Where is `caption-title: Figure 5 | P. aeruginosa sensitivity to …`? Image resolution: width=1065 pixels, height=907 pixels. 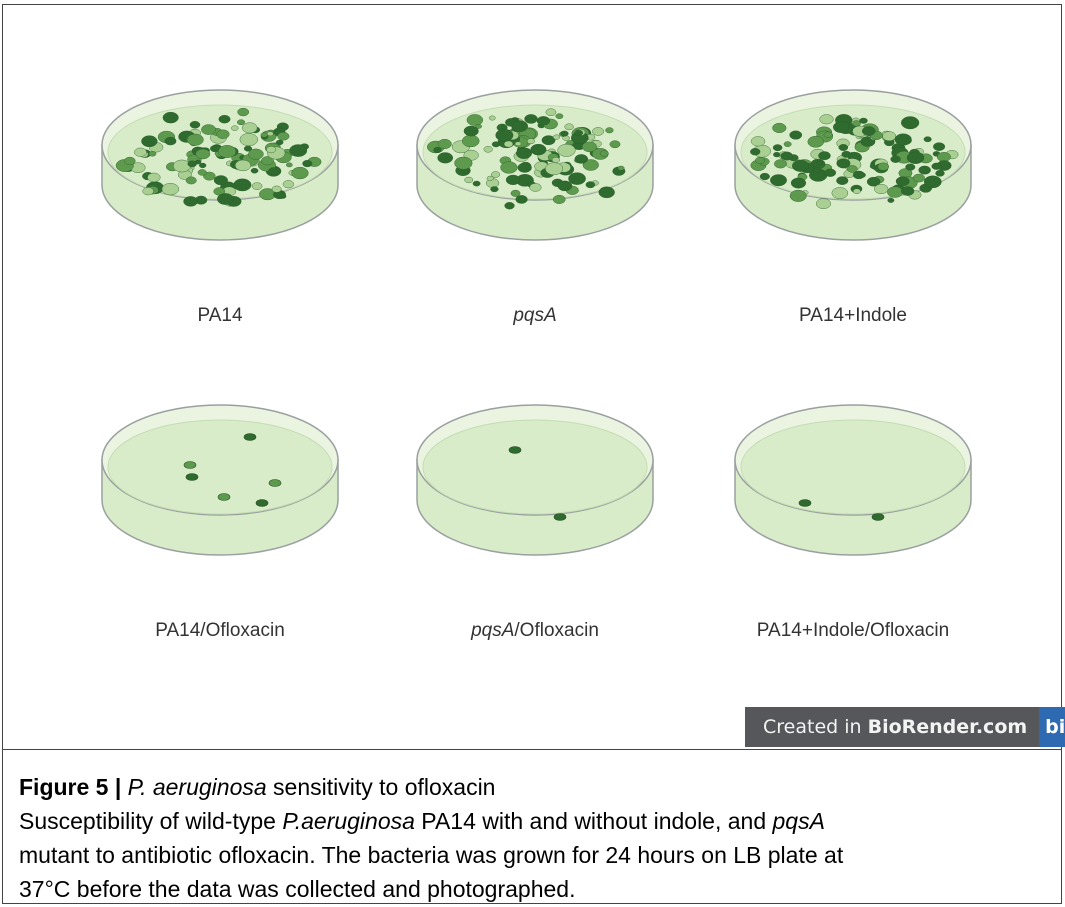 caption-title: Figure 5 | P. aeruginosa sensitivity to … is located at coordinates (257, 787).